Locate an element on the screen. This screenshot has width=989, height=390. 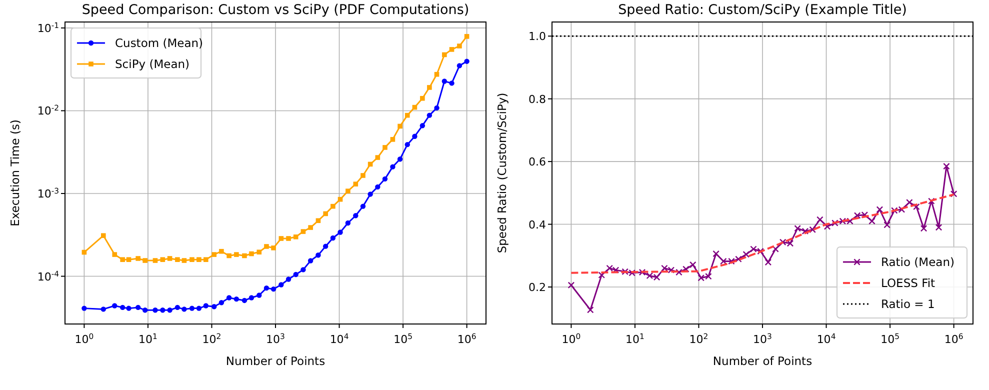
chart-title: Speed Ratio: Custom/SciPy (Example Title) is located at coordinates (762, 10).